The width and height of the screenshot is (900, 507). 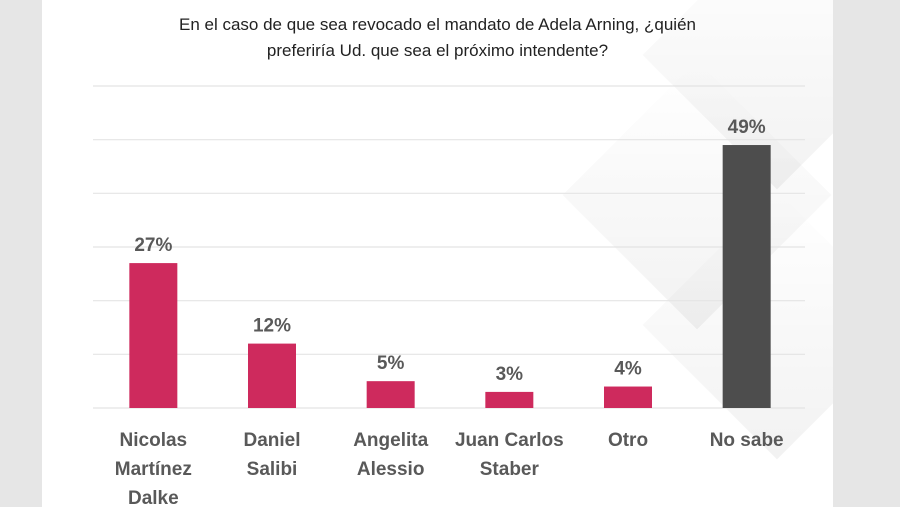 What do you see at coordinates (272, 326) in the screenshot?
I see `data-label: 12%` at bounding box center [272, 326].